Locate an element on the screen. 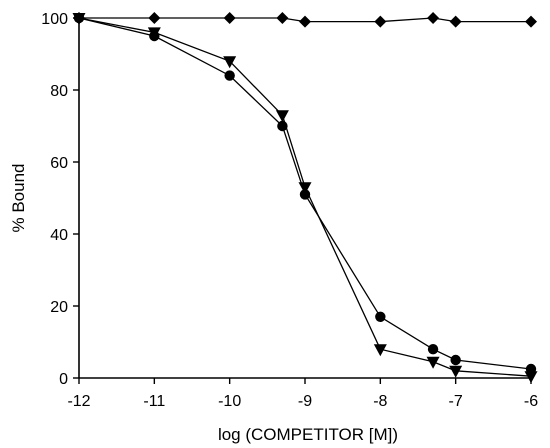 This screenshot has height=448, width=550. x-tick-label: -12 is located at coordinates (78, 401).